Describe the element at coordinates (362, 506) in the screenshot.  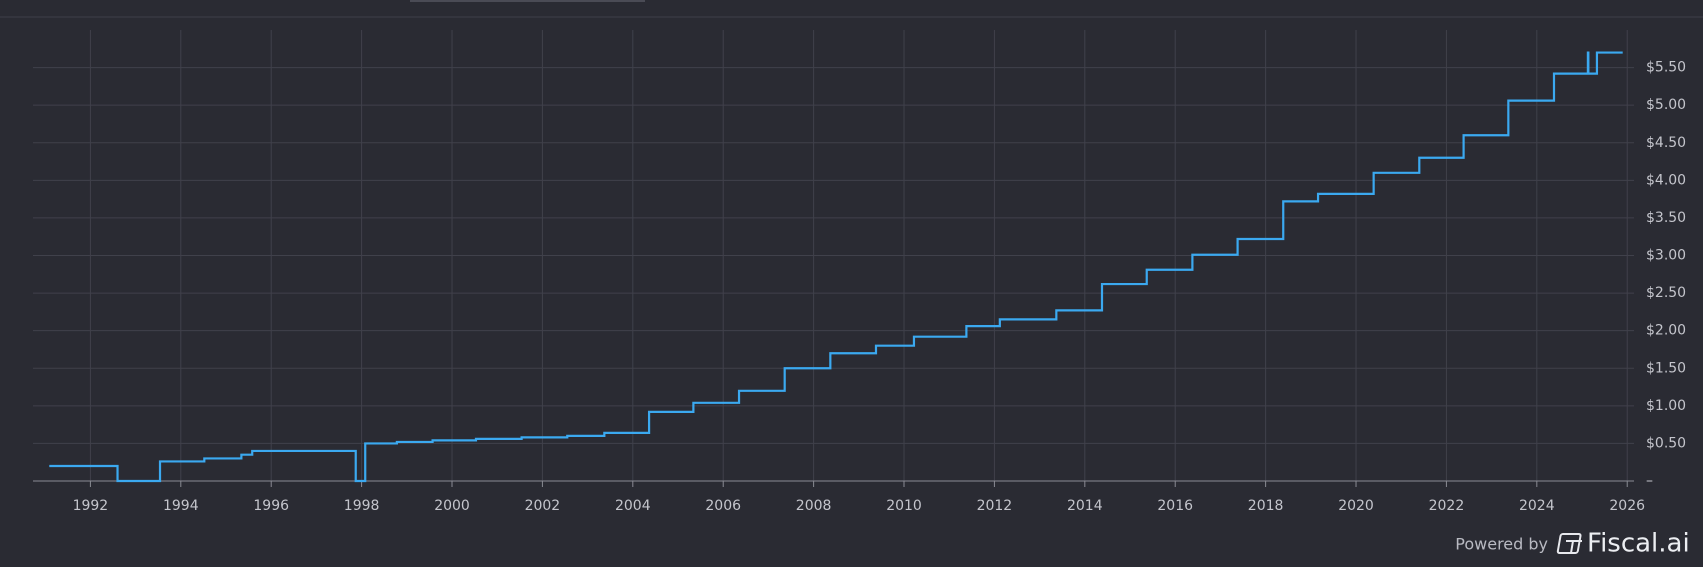
I see `x-tick-label: 1998` at that location.